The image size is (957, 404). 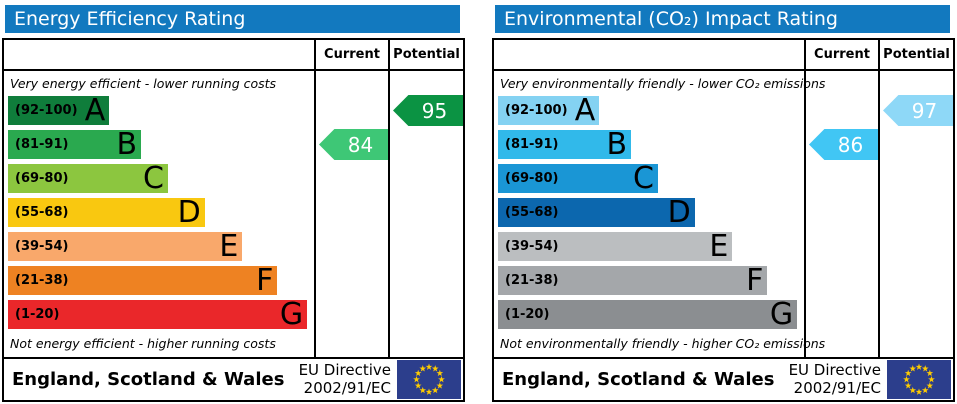 What do you see at coordinates (915, 214) in the screenshot?
I see `potential-value-cell: 97` at bounding box center [915, 214].